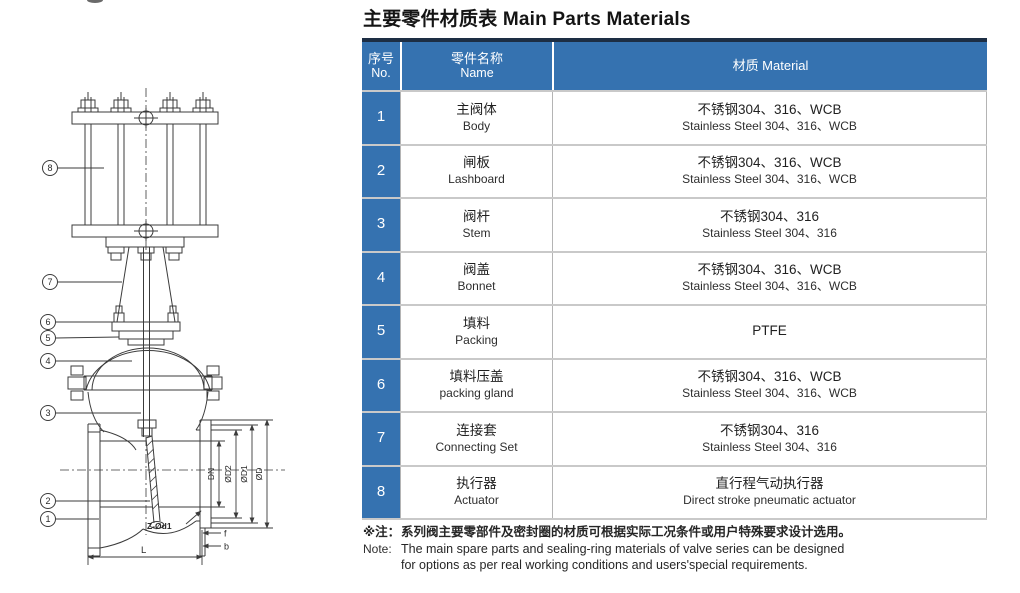 This screenshot has width=1020, height=593. I want to click on dim-d1-label: ØD1, so click(244, 474).